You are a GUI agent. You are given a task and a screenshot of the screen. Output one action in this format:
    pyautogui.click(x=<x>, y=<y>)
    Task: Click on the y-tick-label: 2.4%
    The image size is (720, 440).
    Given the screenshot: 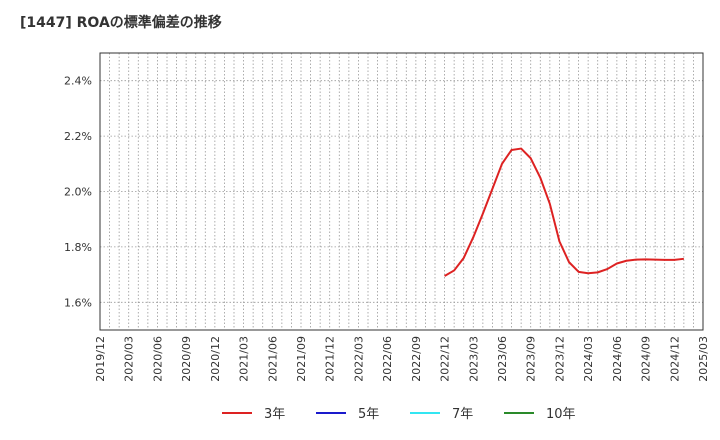 What is the action you would take?
    pyautogui.click(x=78, y=81)
    